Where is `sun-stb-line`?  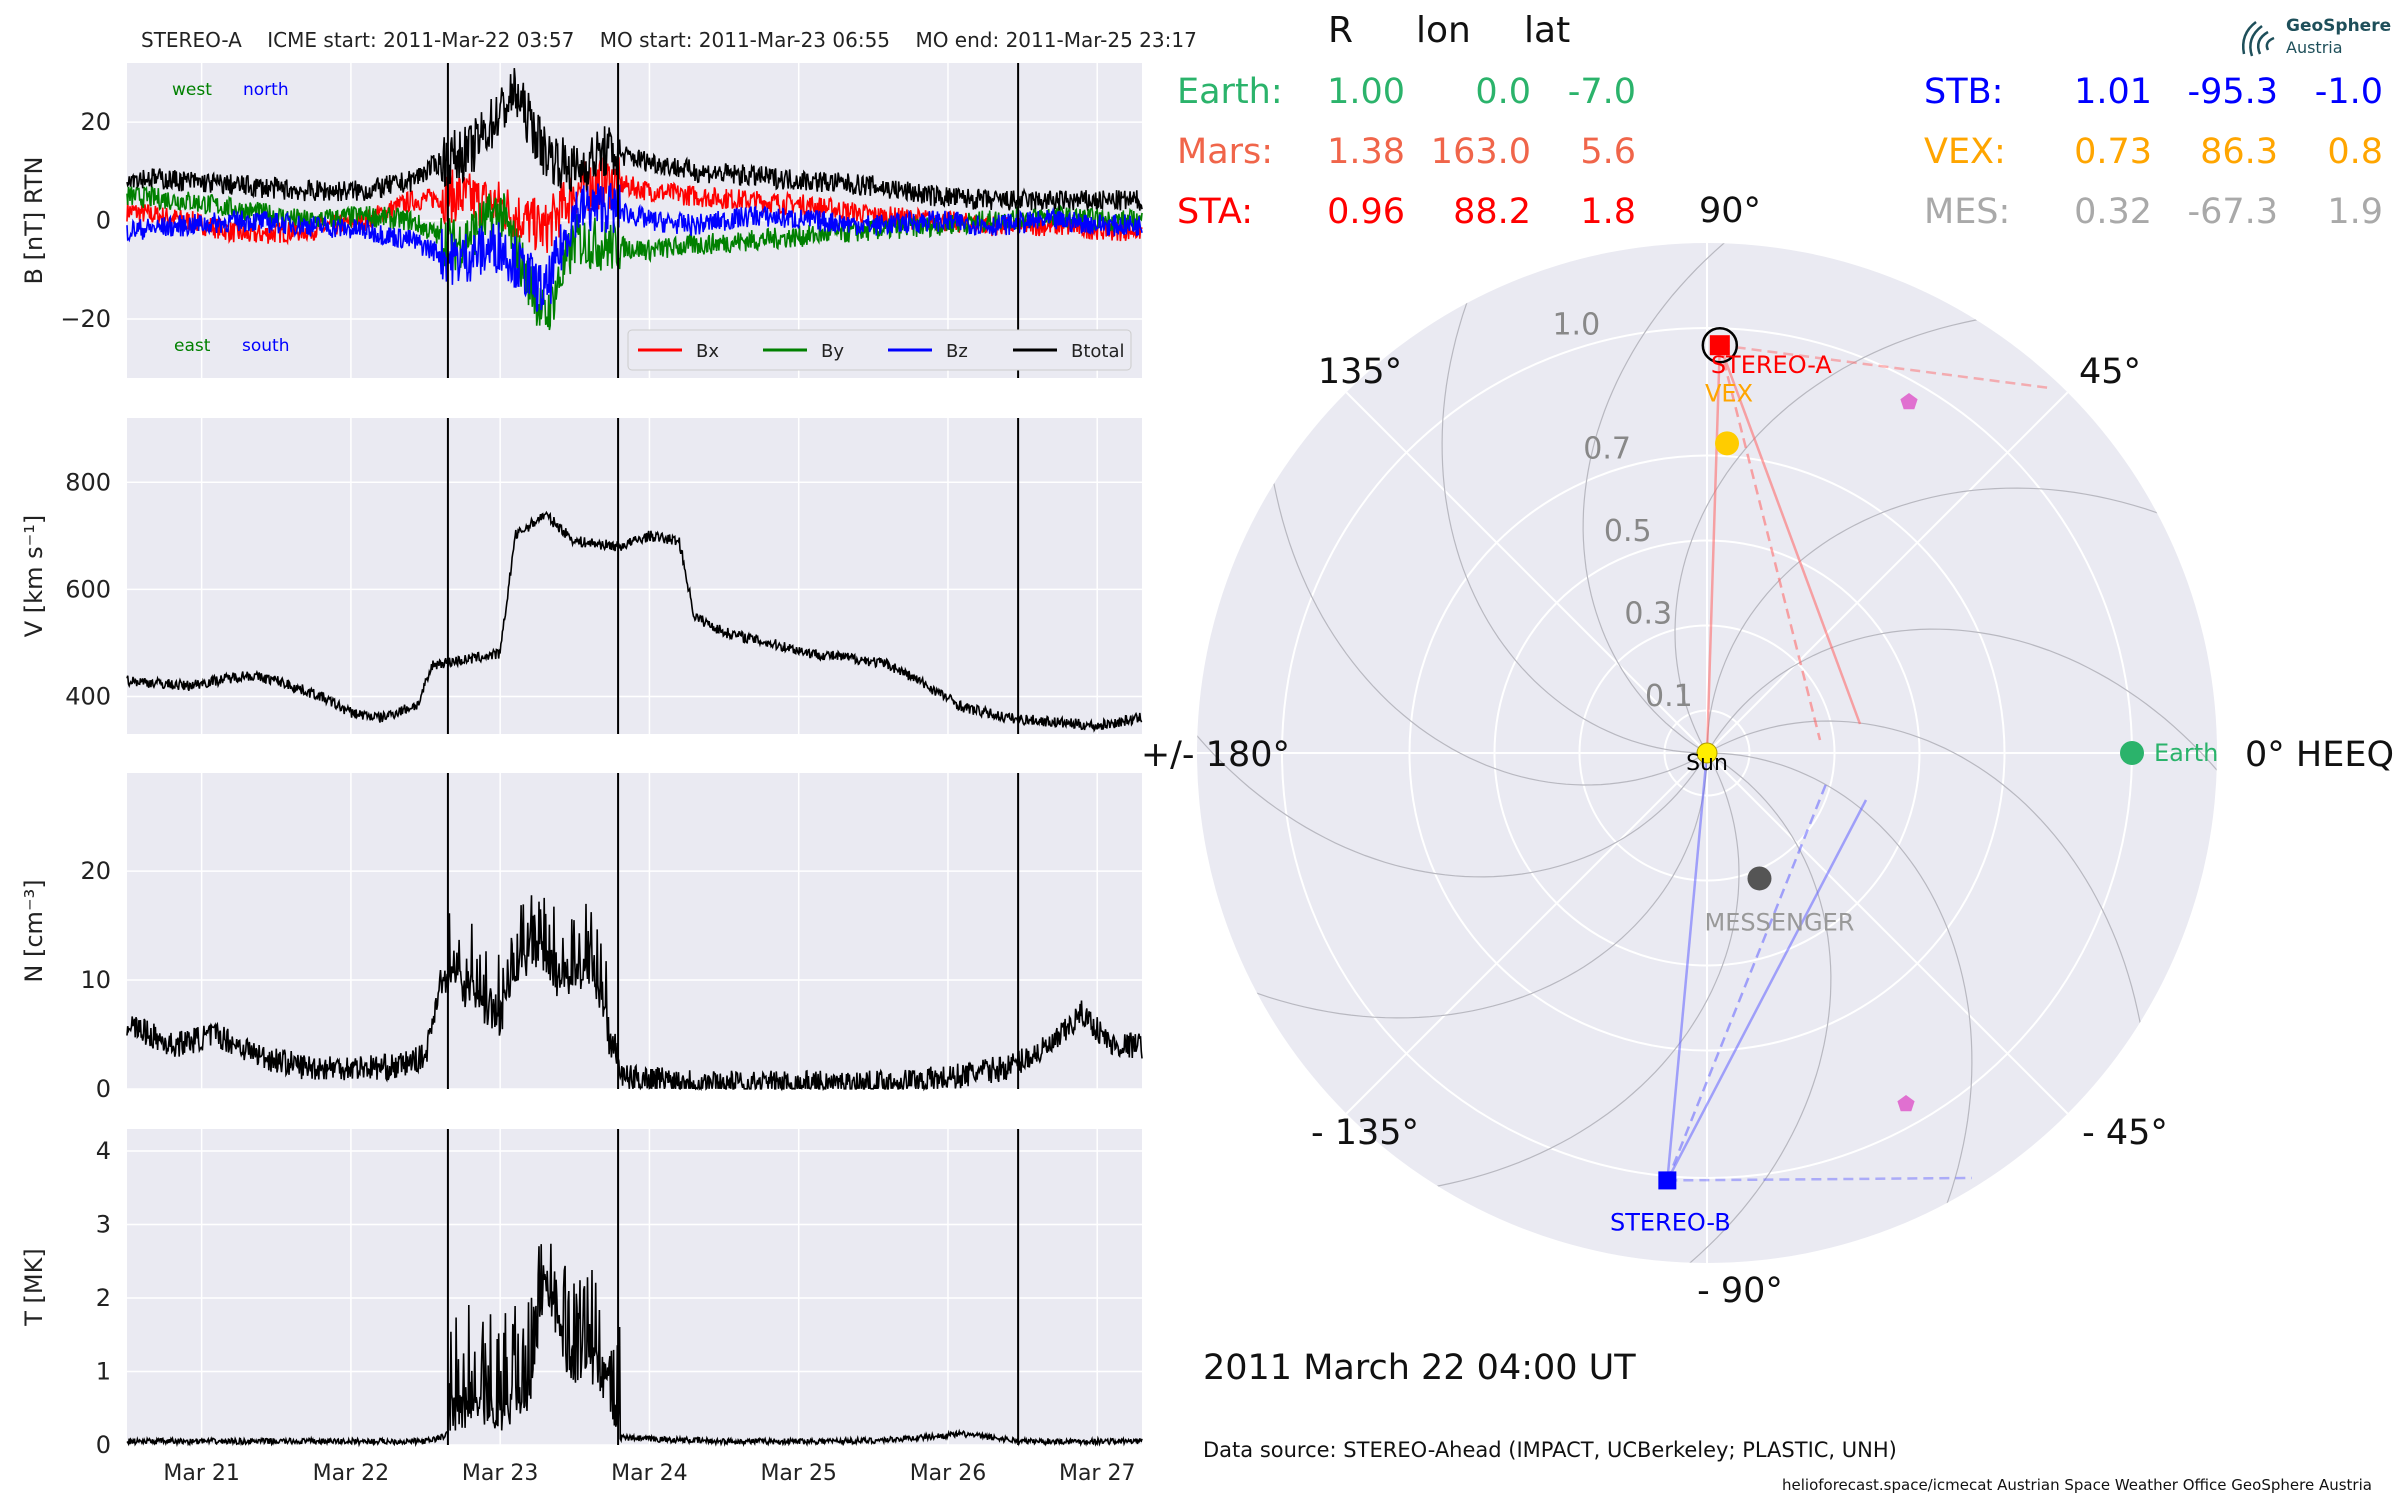
sun-stb-line is located at coordinates (1687, 966).